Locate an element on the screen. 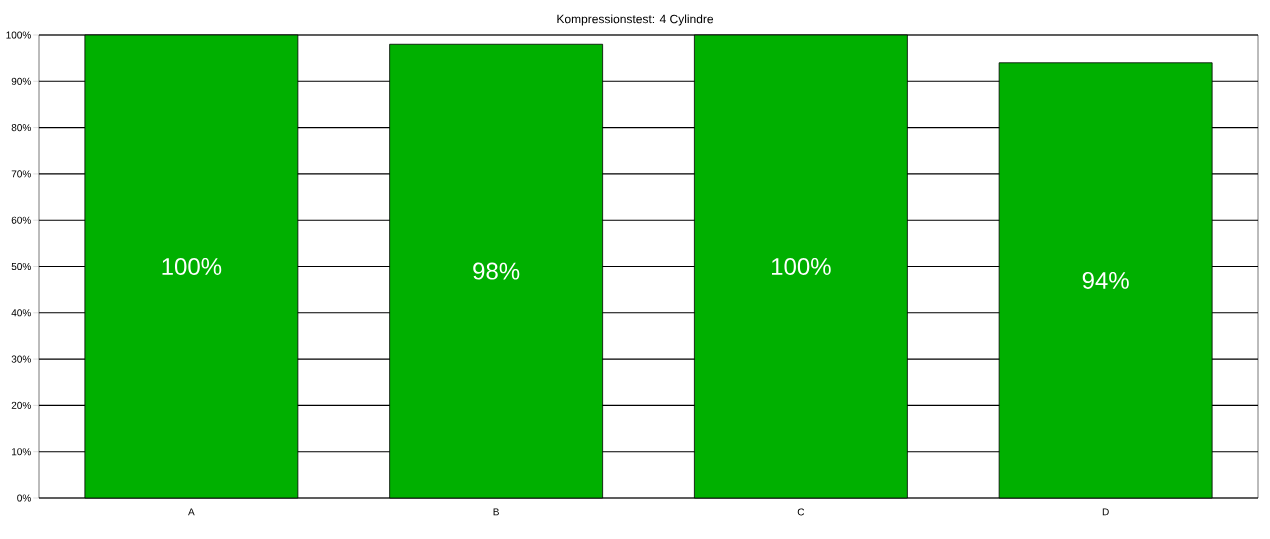  x-tick-label: A is located at coordinates (191, 512).